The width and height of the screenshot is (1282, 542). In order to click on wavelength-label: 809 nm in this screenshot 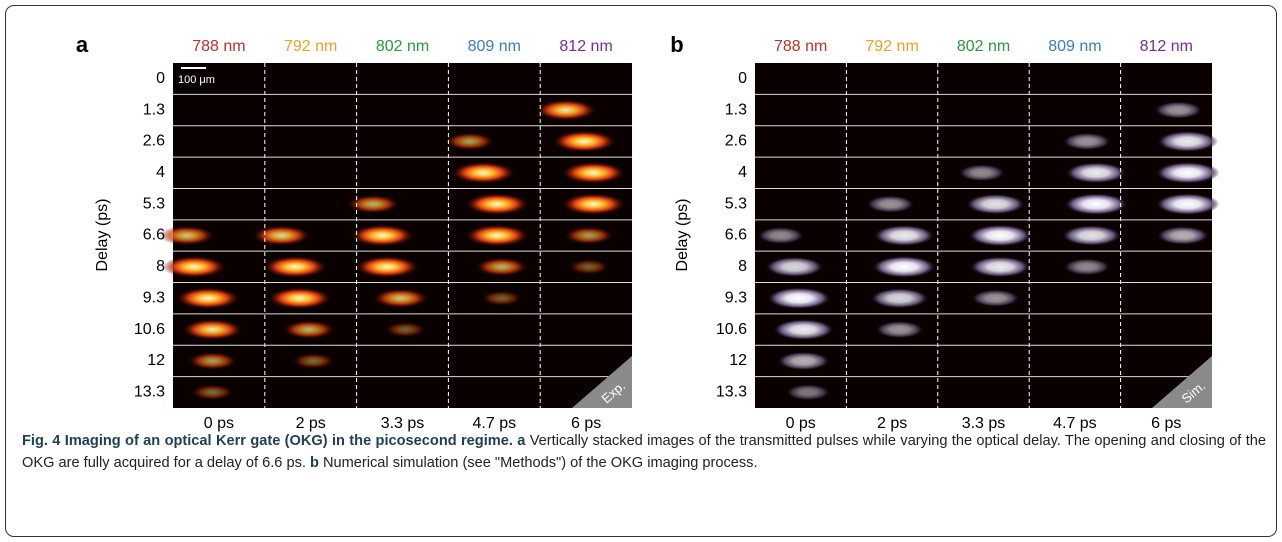, I will do `click(1074, 46)`.